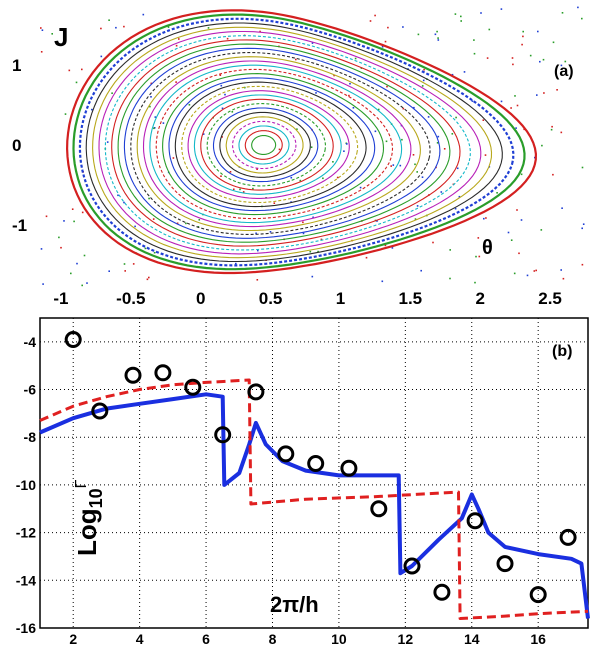  I want to click on y-tick-labels-b: -4 -6 -8 -10 -12 -14 -16, so click(26, 485).